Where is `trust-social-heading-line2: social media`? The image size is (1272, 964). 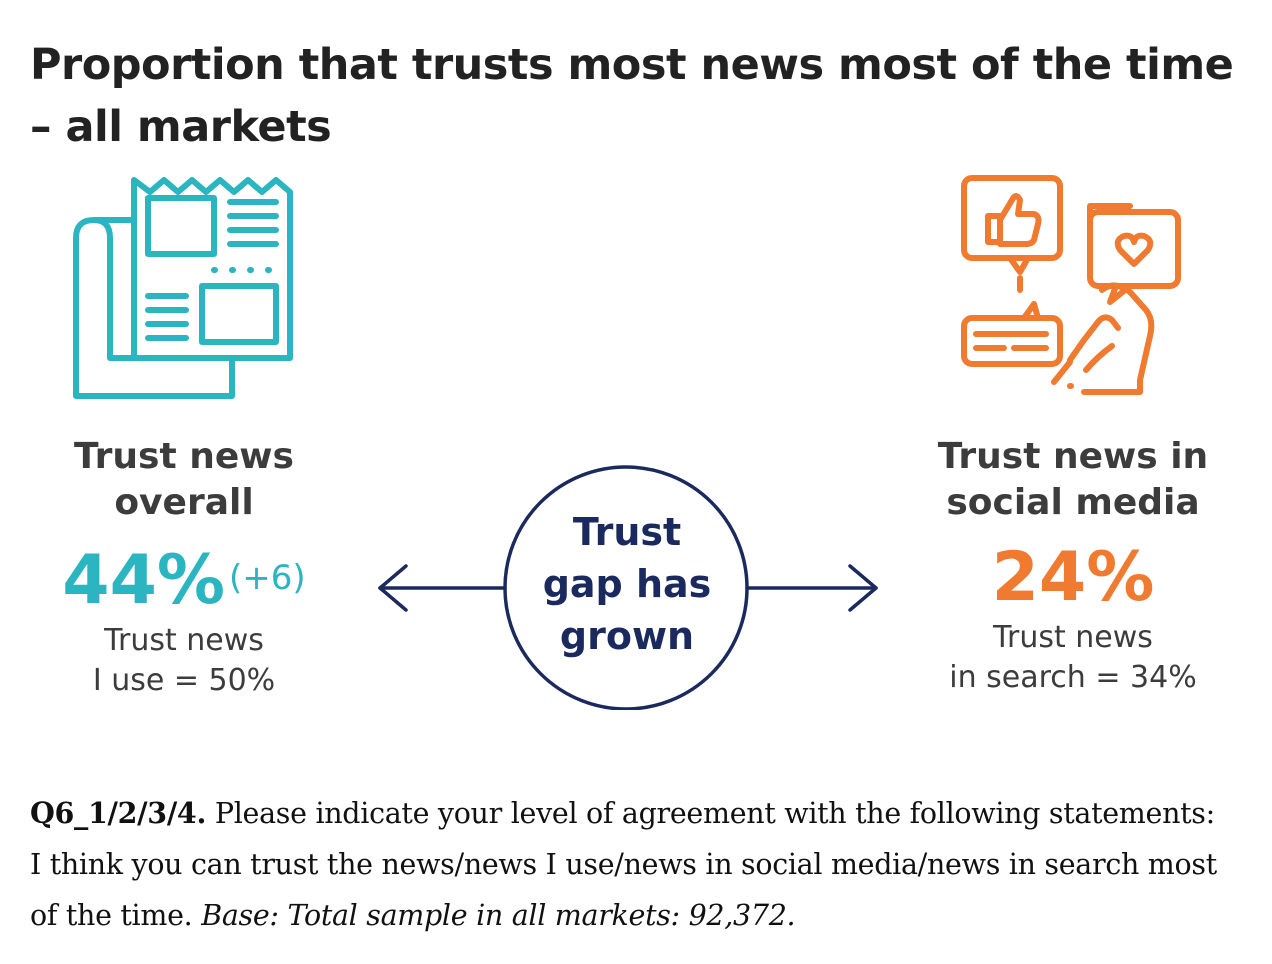
trust-social-heading-line2: social media is located at coordinates (1073, 502).